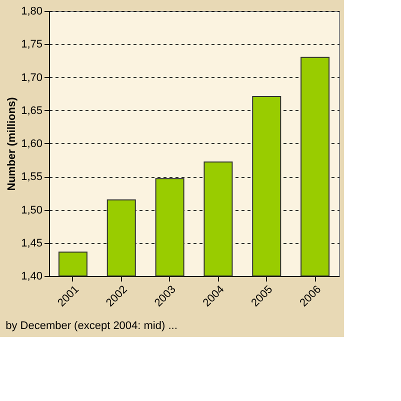 This screenshot has width=401, height=401. I want to click on y-tick-label: 1,55, so click(31, 177).